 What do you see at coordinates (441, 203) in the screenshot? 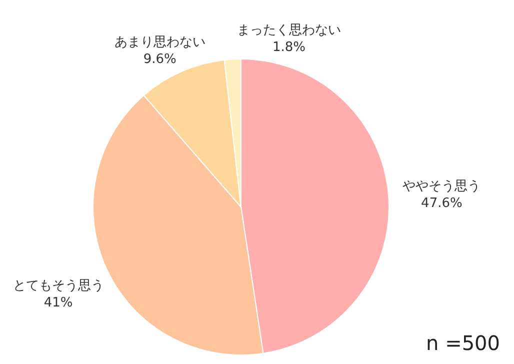
I see `data-label: 47.6%` at bounding box center [441, 203].